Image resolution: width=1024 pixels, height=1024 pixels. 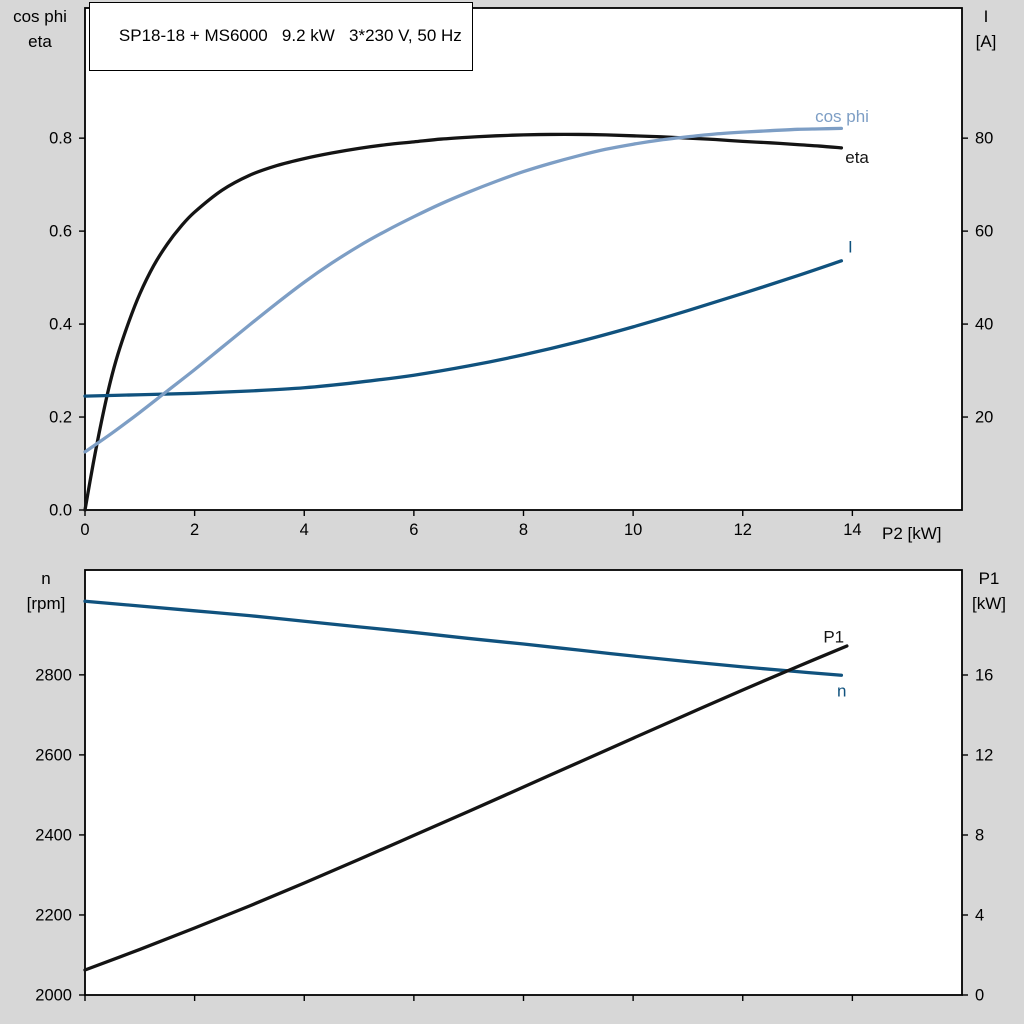 What do you see at coordinates (986, 29) in the screenshot?
I see `top-right-axis-label: I [A]` at bounding box center [986, 29].